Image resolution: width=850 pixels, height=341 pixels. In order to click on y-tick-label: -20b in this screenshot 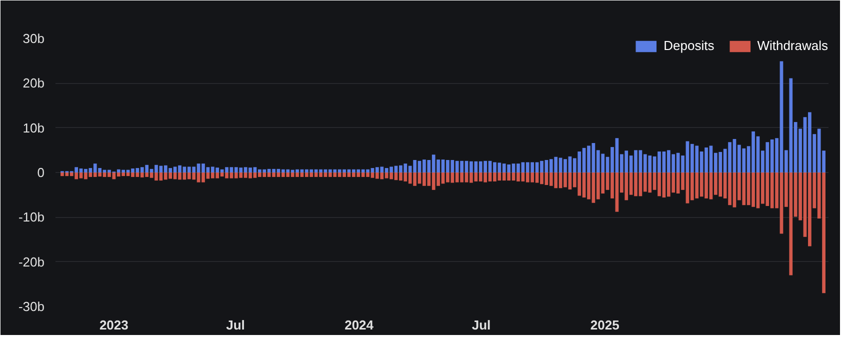, I will do `click(31, 262)`.